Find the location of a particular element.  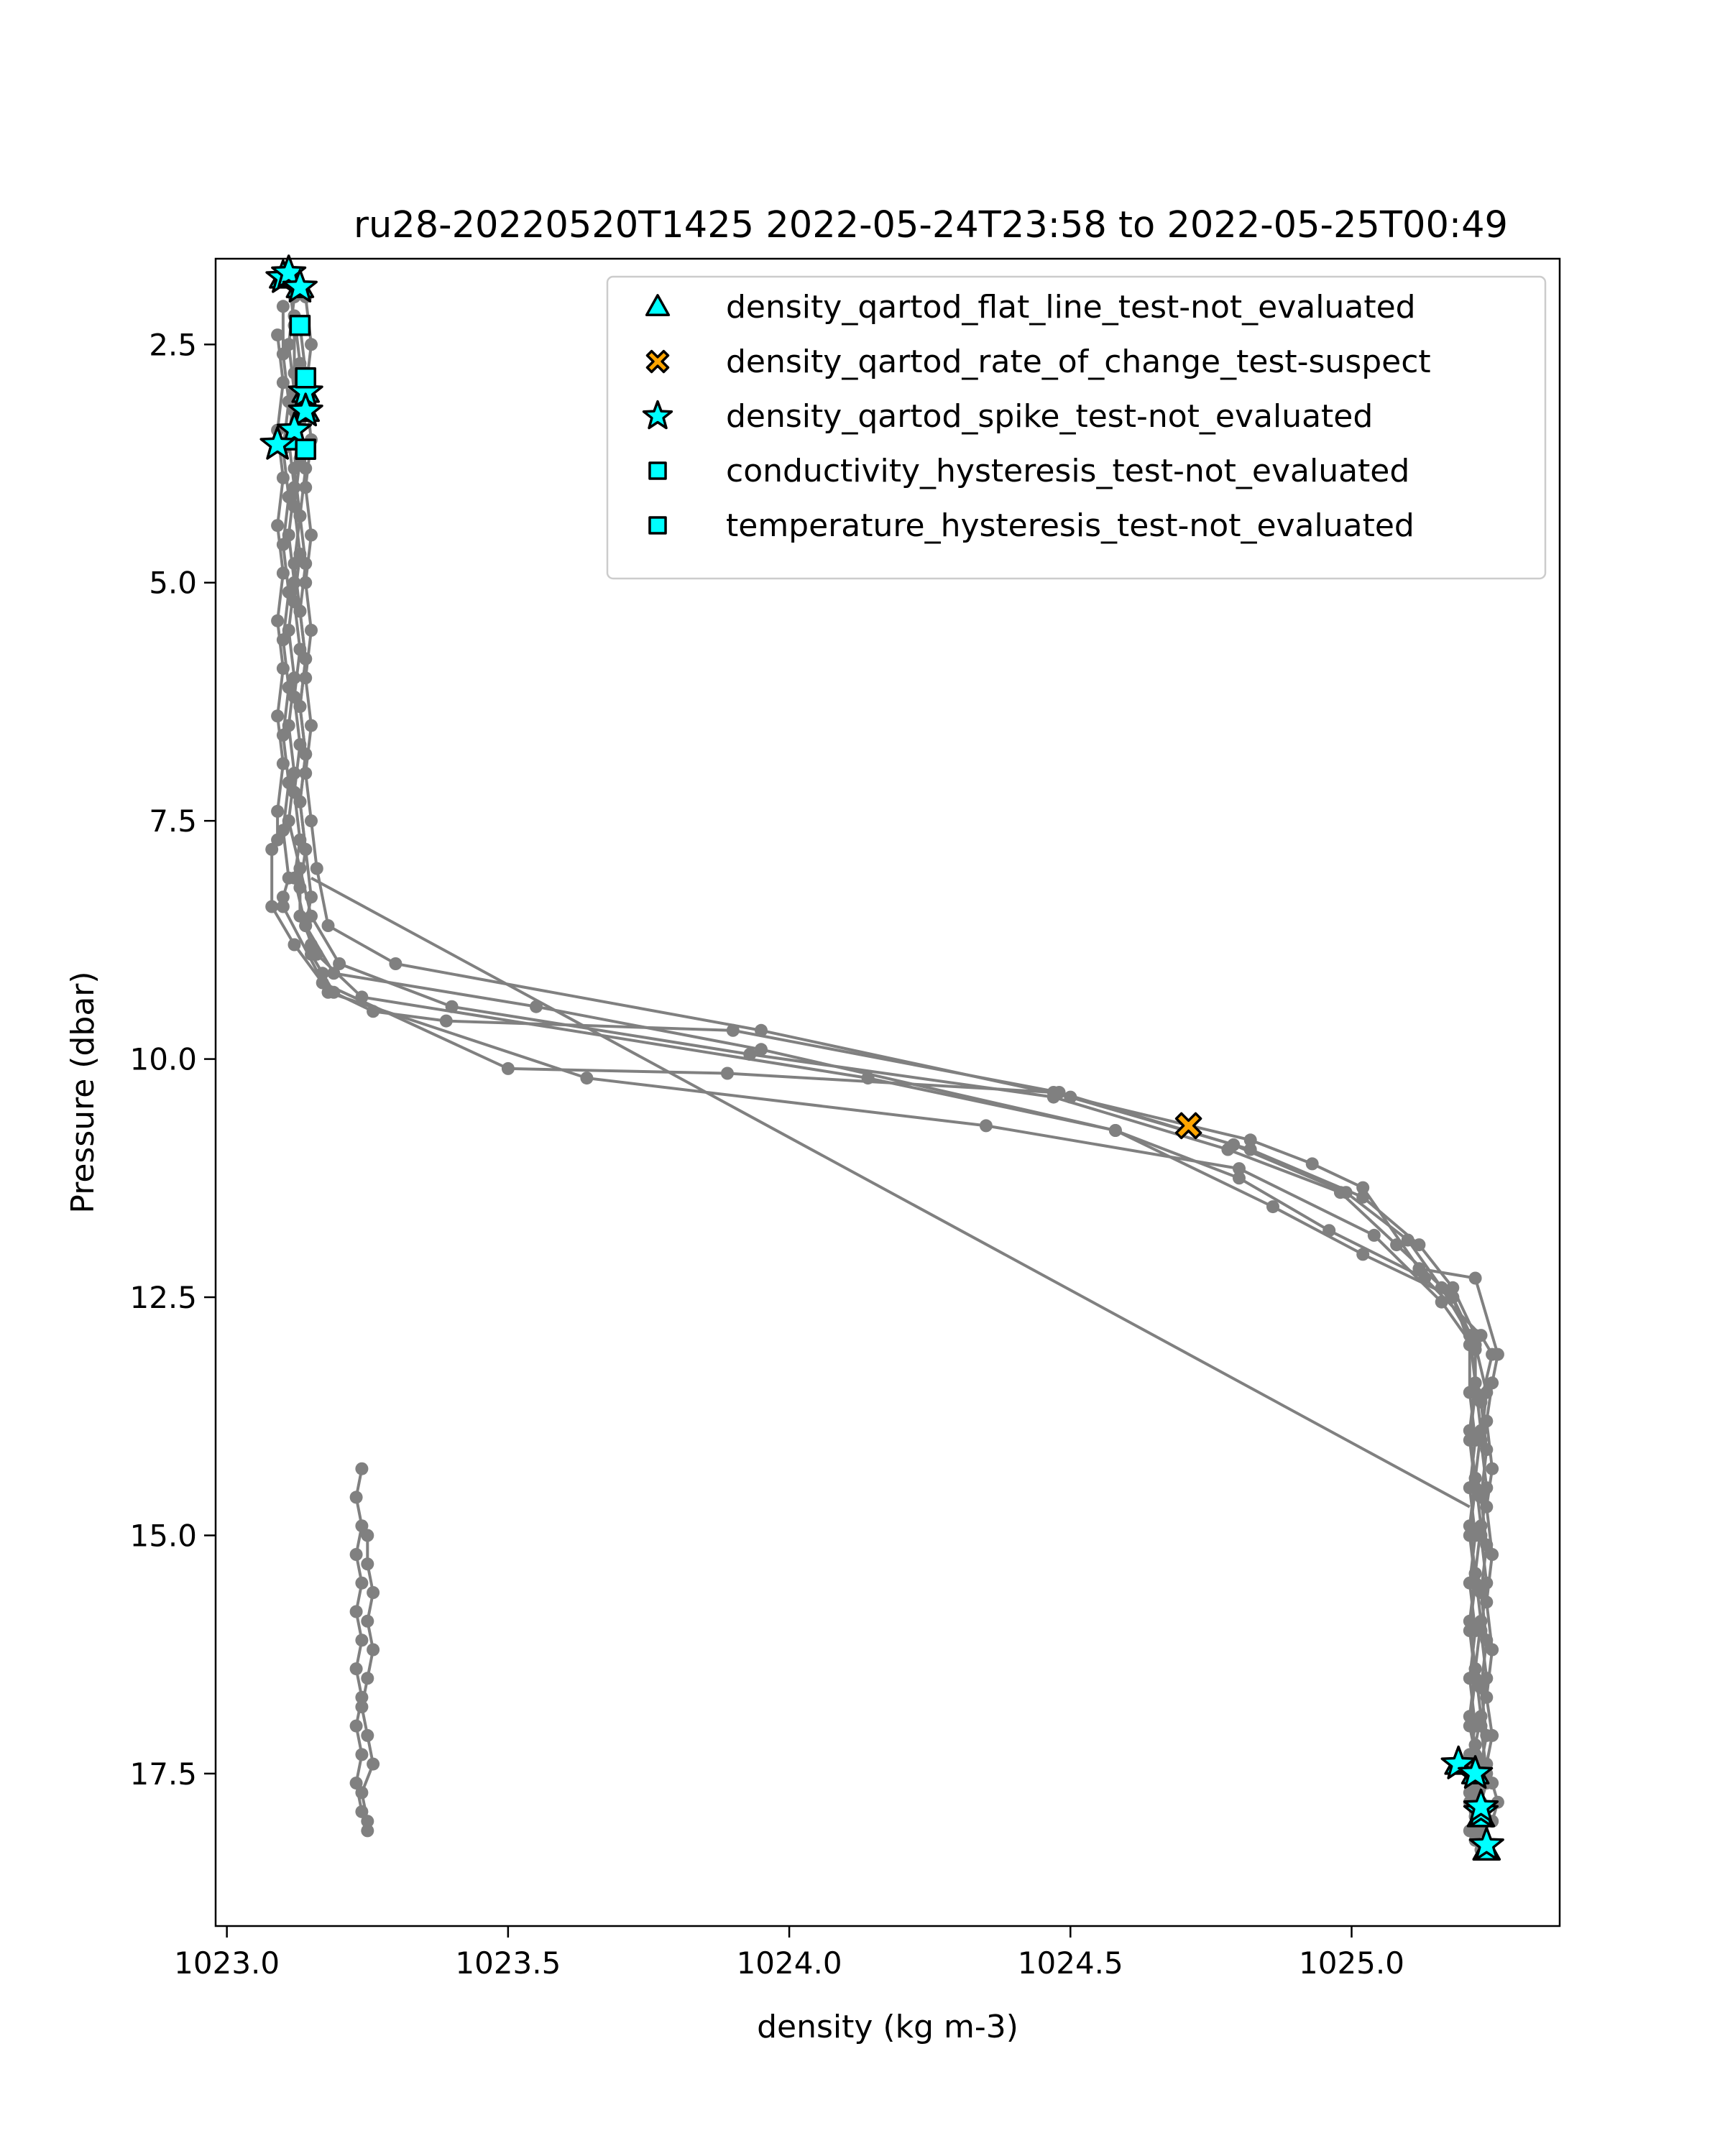

square-marker is located at coordinates (305, 378).